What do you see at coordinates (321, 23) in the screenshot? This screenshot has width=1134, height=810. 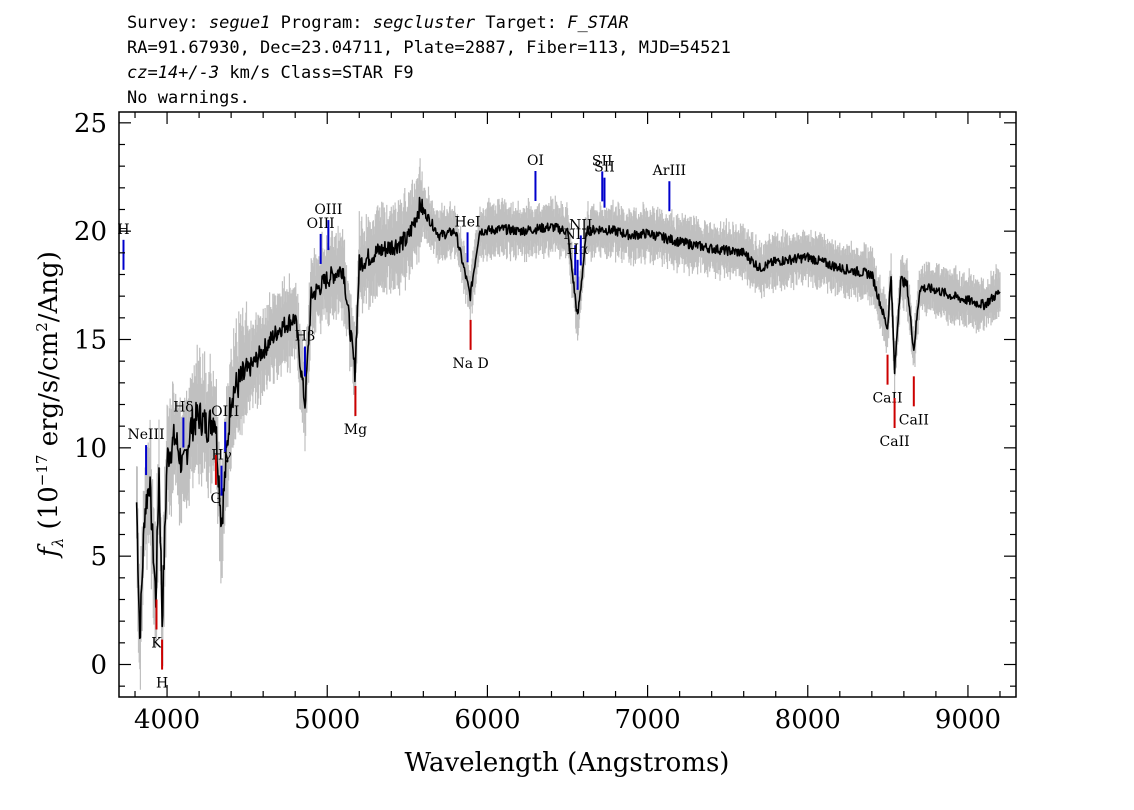 I see `program-label: Program:` at bounding box center [321, 23].